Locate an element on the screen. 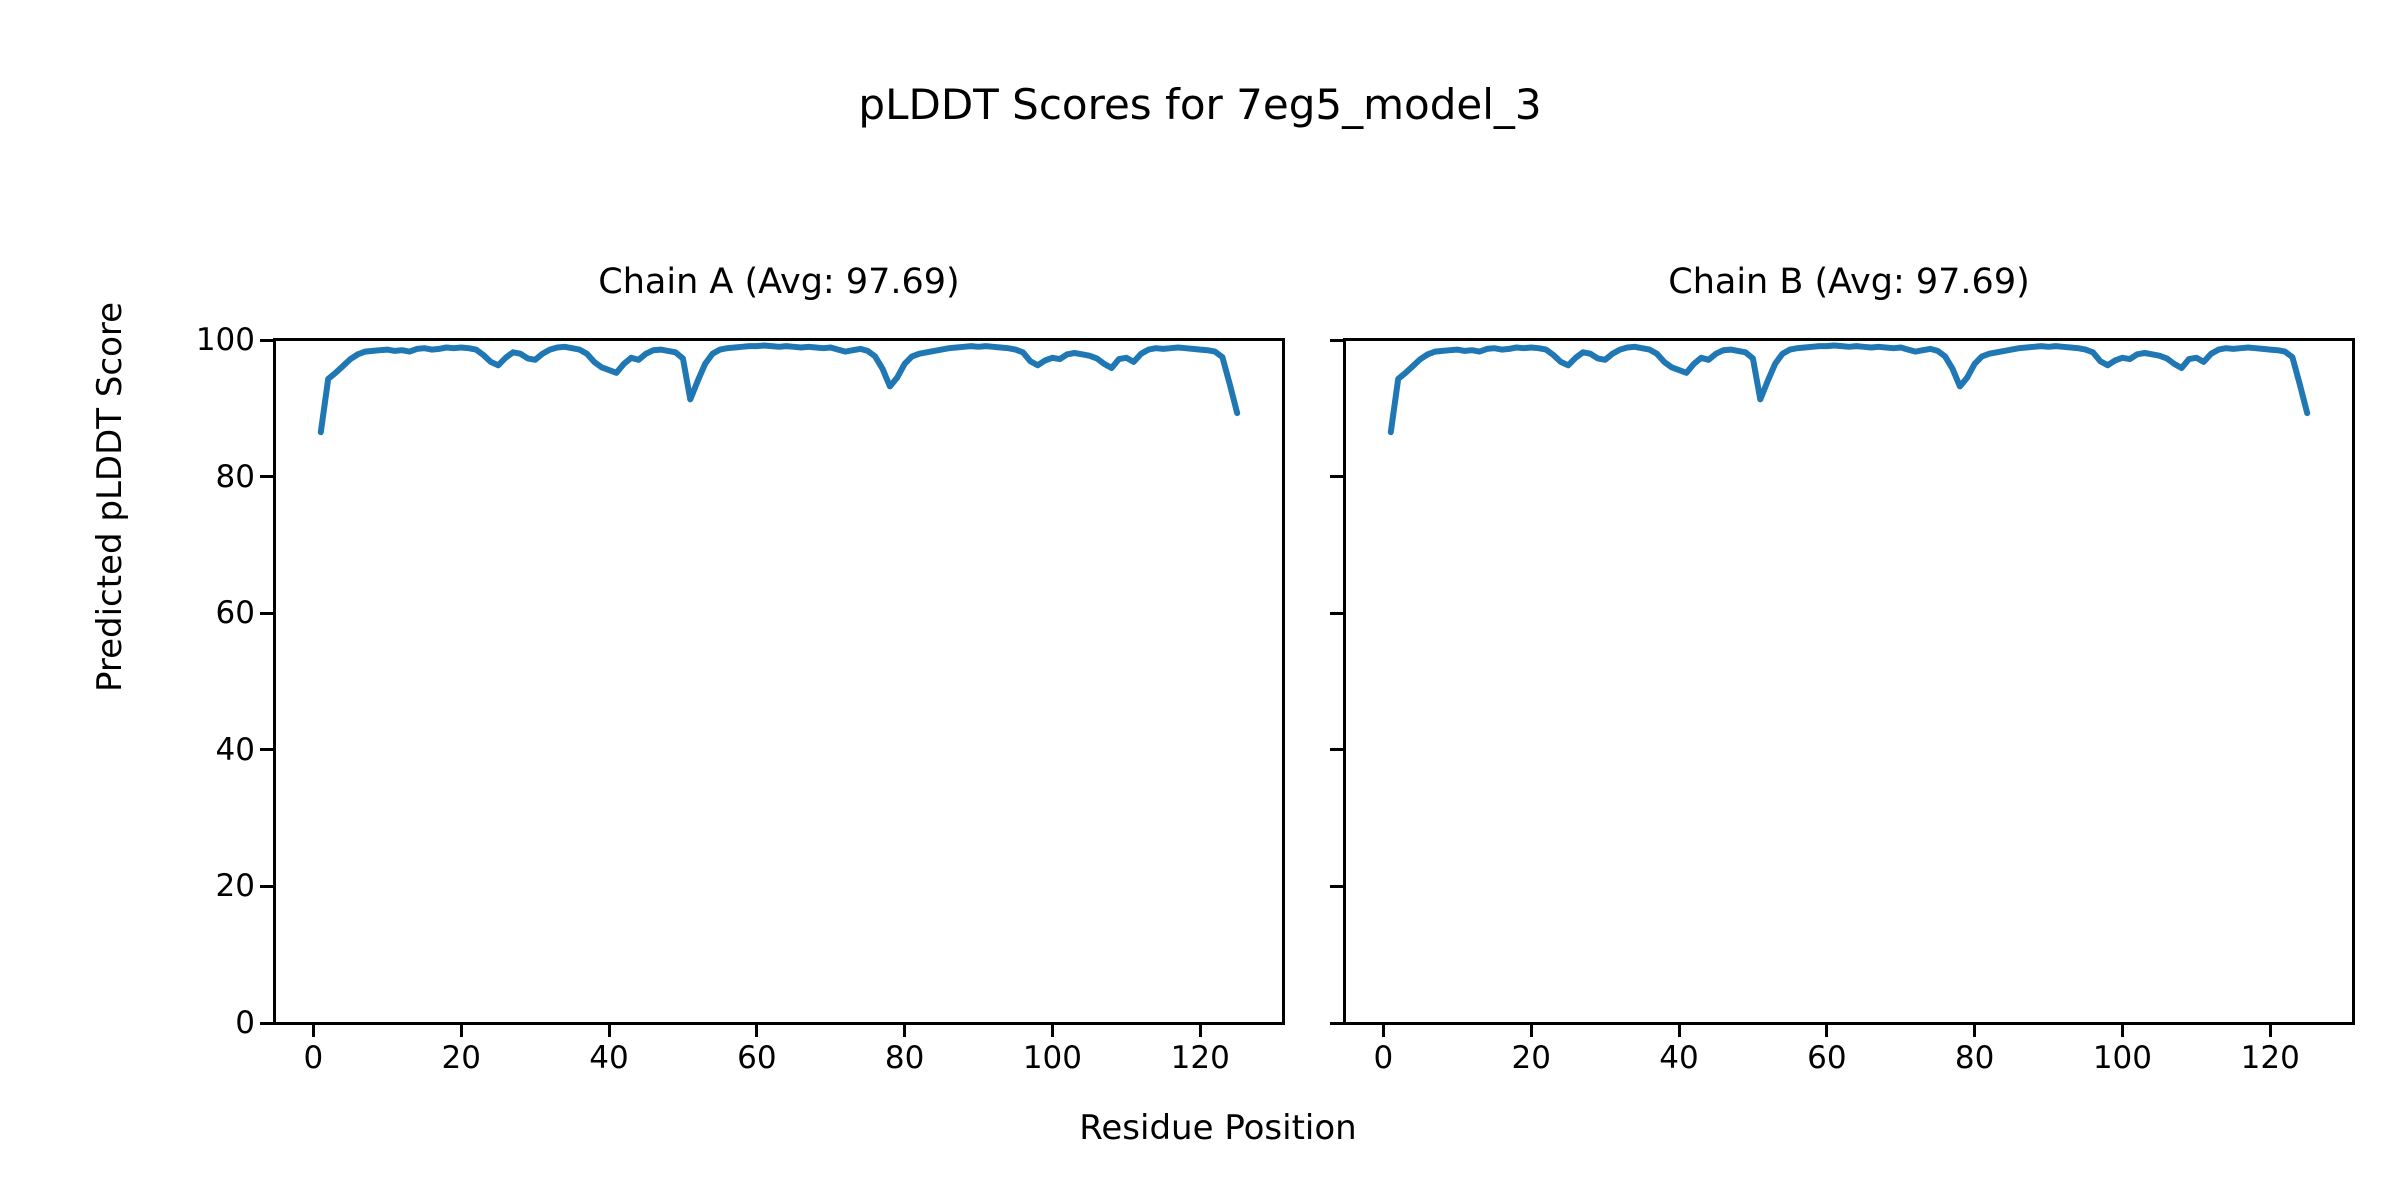 This screenshot has width=2400, height=1200. chain-b-subplot-title: Chain B (Avg: 97.69) is located at coordinates (1849, 282).